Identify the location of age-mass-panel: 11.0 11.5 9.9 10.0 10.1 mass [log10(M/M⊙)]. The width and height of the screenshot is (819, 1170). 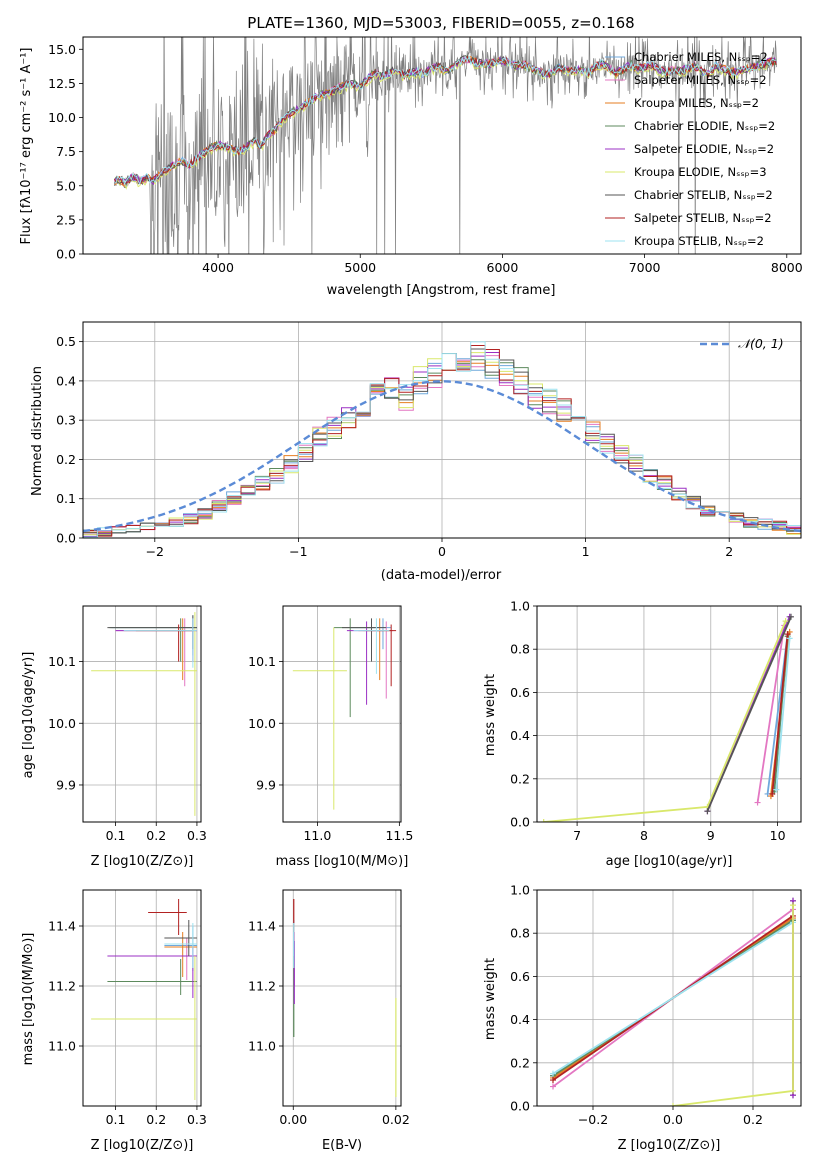
(330, 737).